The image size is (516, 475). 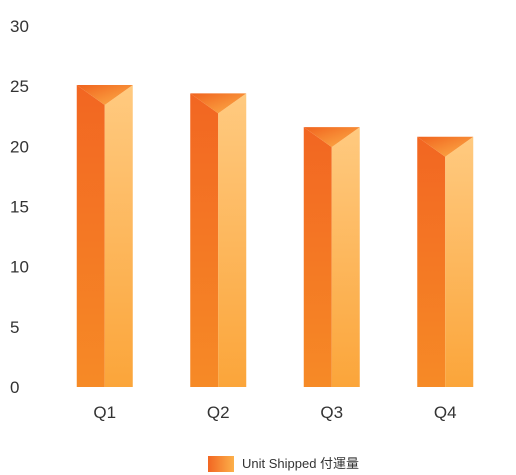 What do you see at coordinates (14, 387) in the screenshot?
I see `y-tick-label: 0` at bounding box center [14, 387].